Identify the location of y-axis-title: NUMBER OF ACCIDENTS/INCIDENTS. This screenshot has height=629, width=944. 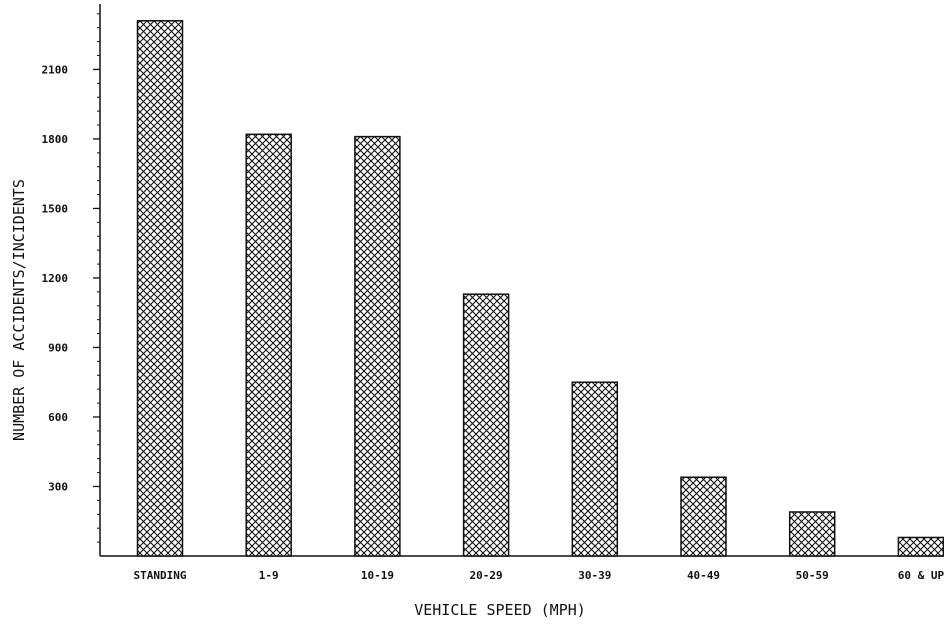
(19, 310).